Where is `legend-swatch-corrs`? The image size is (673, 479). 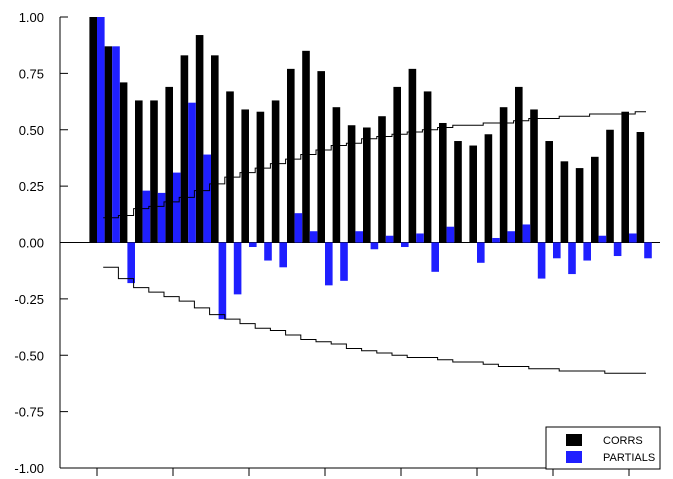 legend-swatch-corrs is located at coordinates (574, 440).